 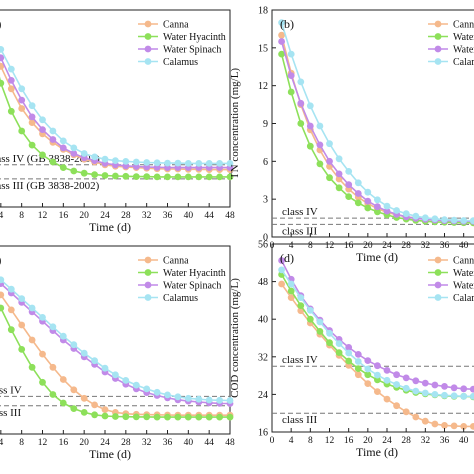 I want to click on y-axis-label: TN concentration (mg/L), so click(x=235, y=124).